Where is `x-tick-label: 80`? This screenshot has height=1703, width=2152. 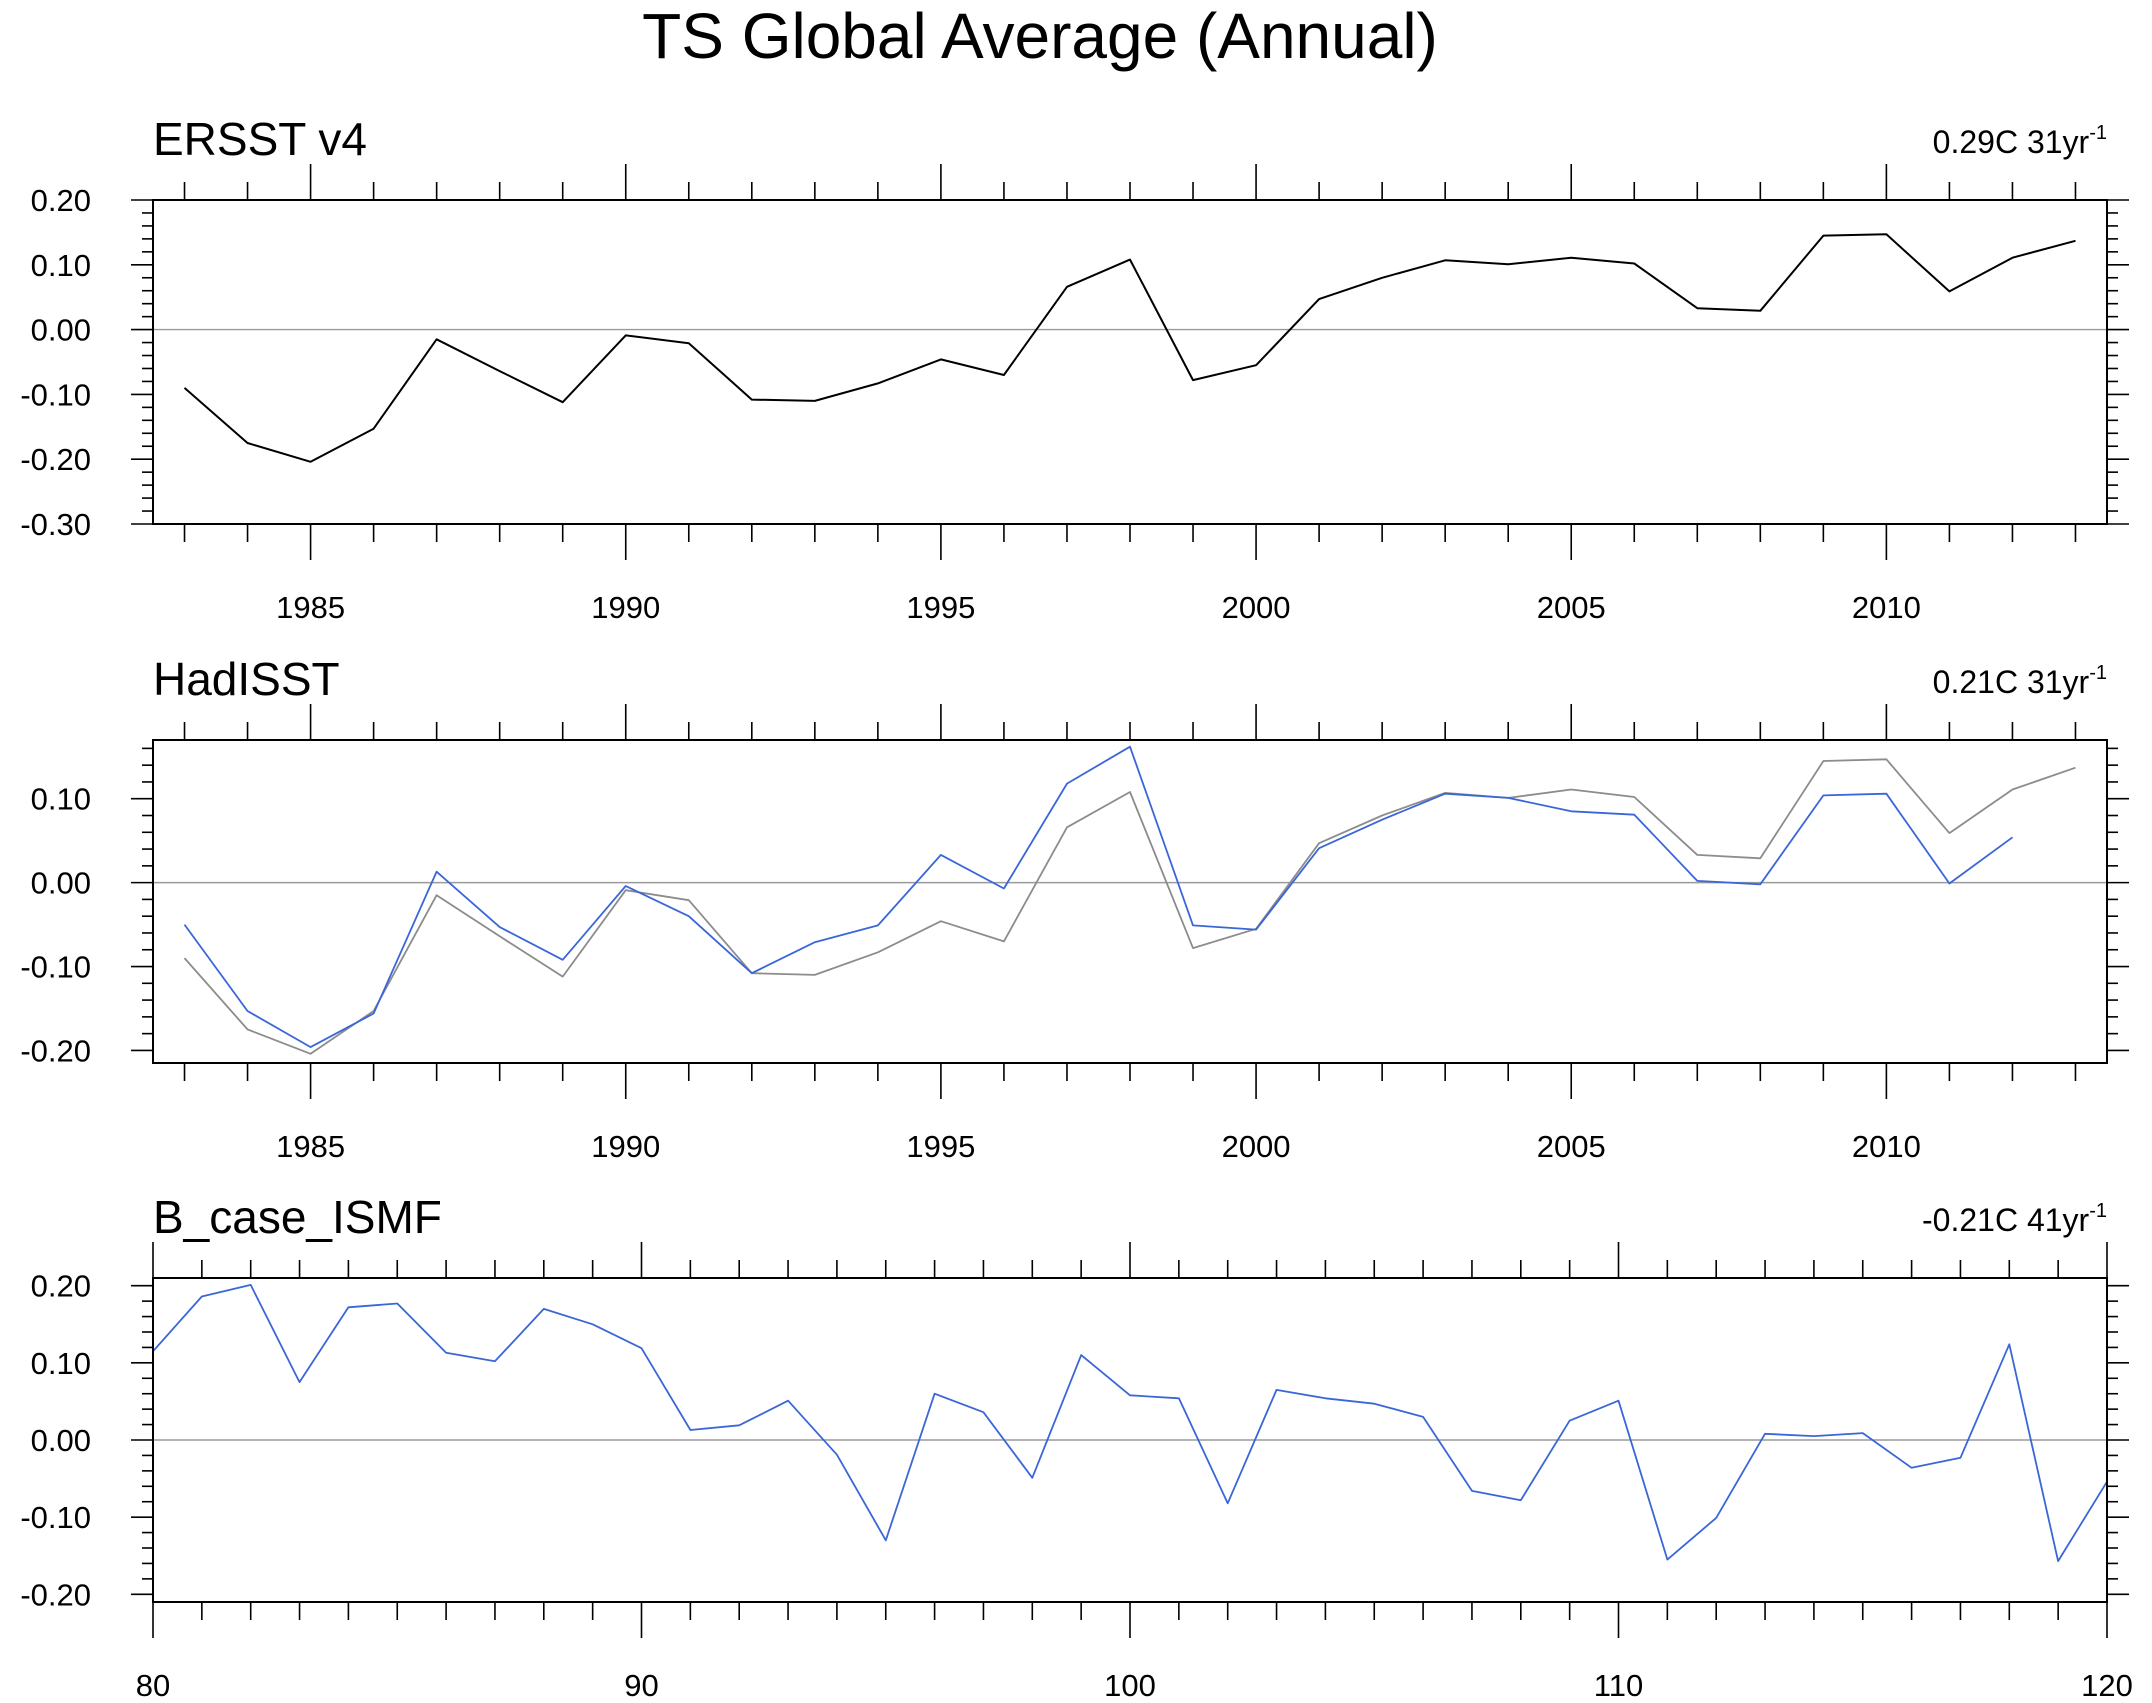
x-tick-label: 80 is located at coordinates (153, 1685).